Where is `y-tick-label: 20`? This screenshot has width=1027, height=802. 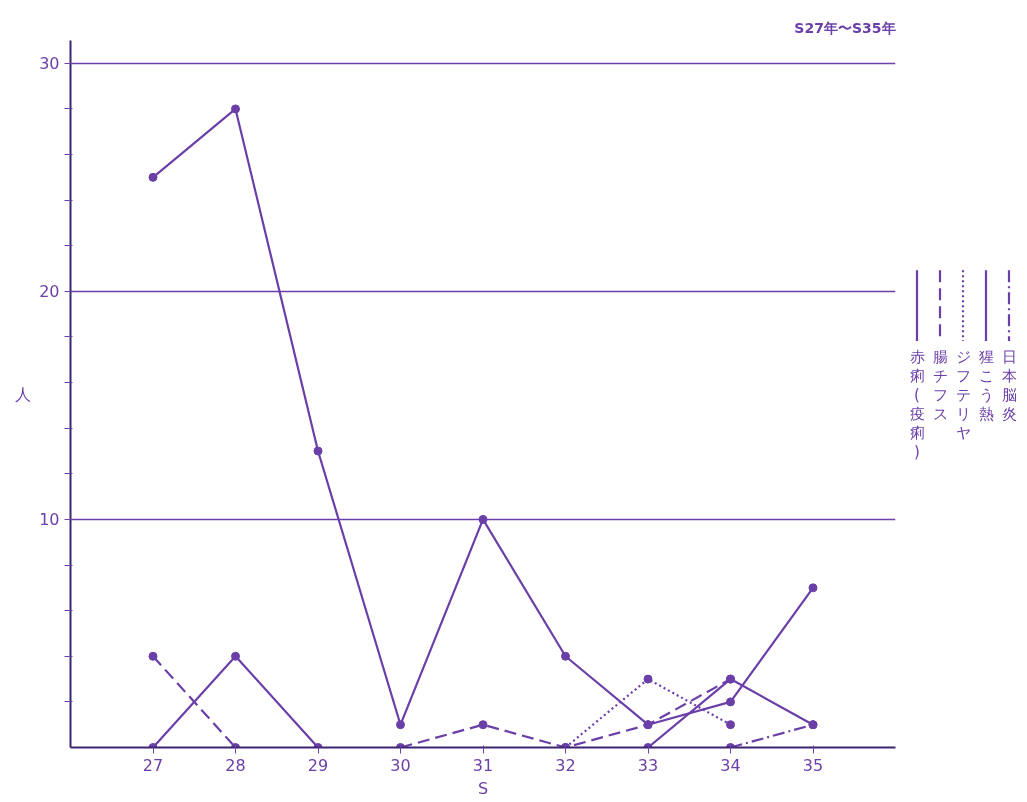 y-tick-label: 20 is located at coordinates (49, 292).